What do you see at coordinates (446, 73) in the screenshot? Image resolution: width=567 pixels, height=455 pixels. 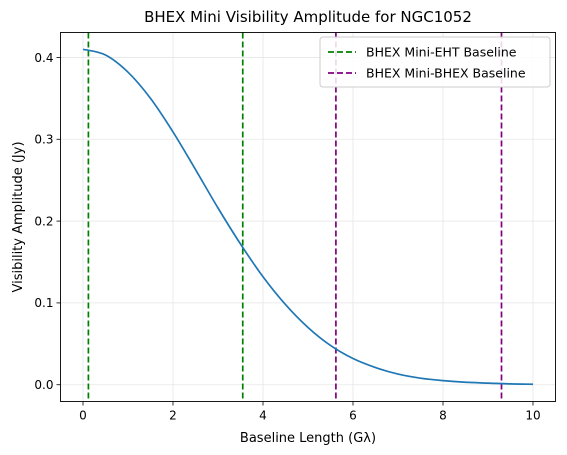 I see `legend-label-bhex: BHEX Mini-BHEX Baseline` at bounding box center [446, 73].